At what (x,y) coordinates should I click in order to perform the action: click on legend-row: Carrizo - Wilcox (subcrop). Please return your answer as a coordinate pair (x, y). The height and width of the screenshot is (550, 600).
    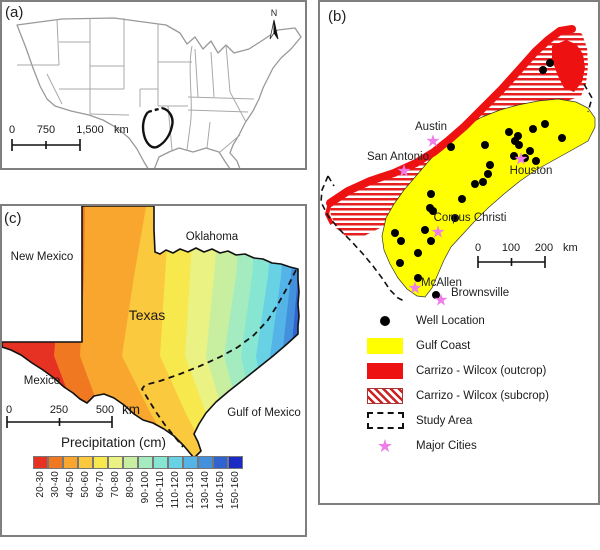
    Looking at the image, I should click on (480, 395).